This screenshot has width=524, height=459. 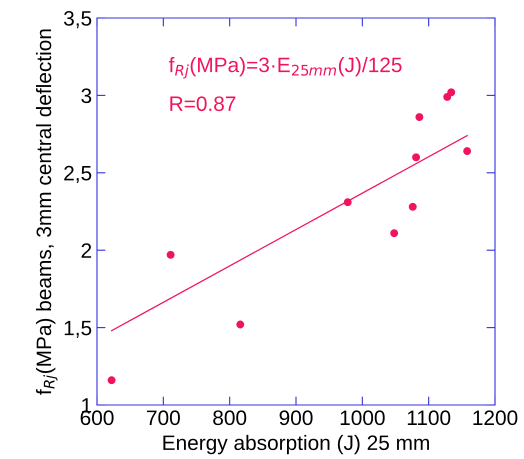 What do you see at coordinates (229, 418) in the screenshot?
I see `x-tick-label: 800` at bounding box center [229, 418].